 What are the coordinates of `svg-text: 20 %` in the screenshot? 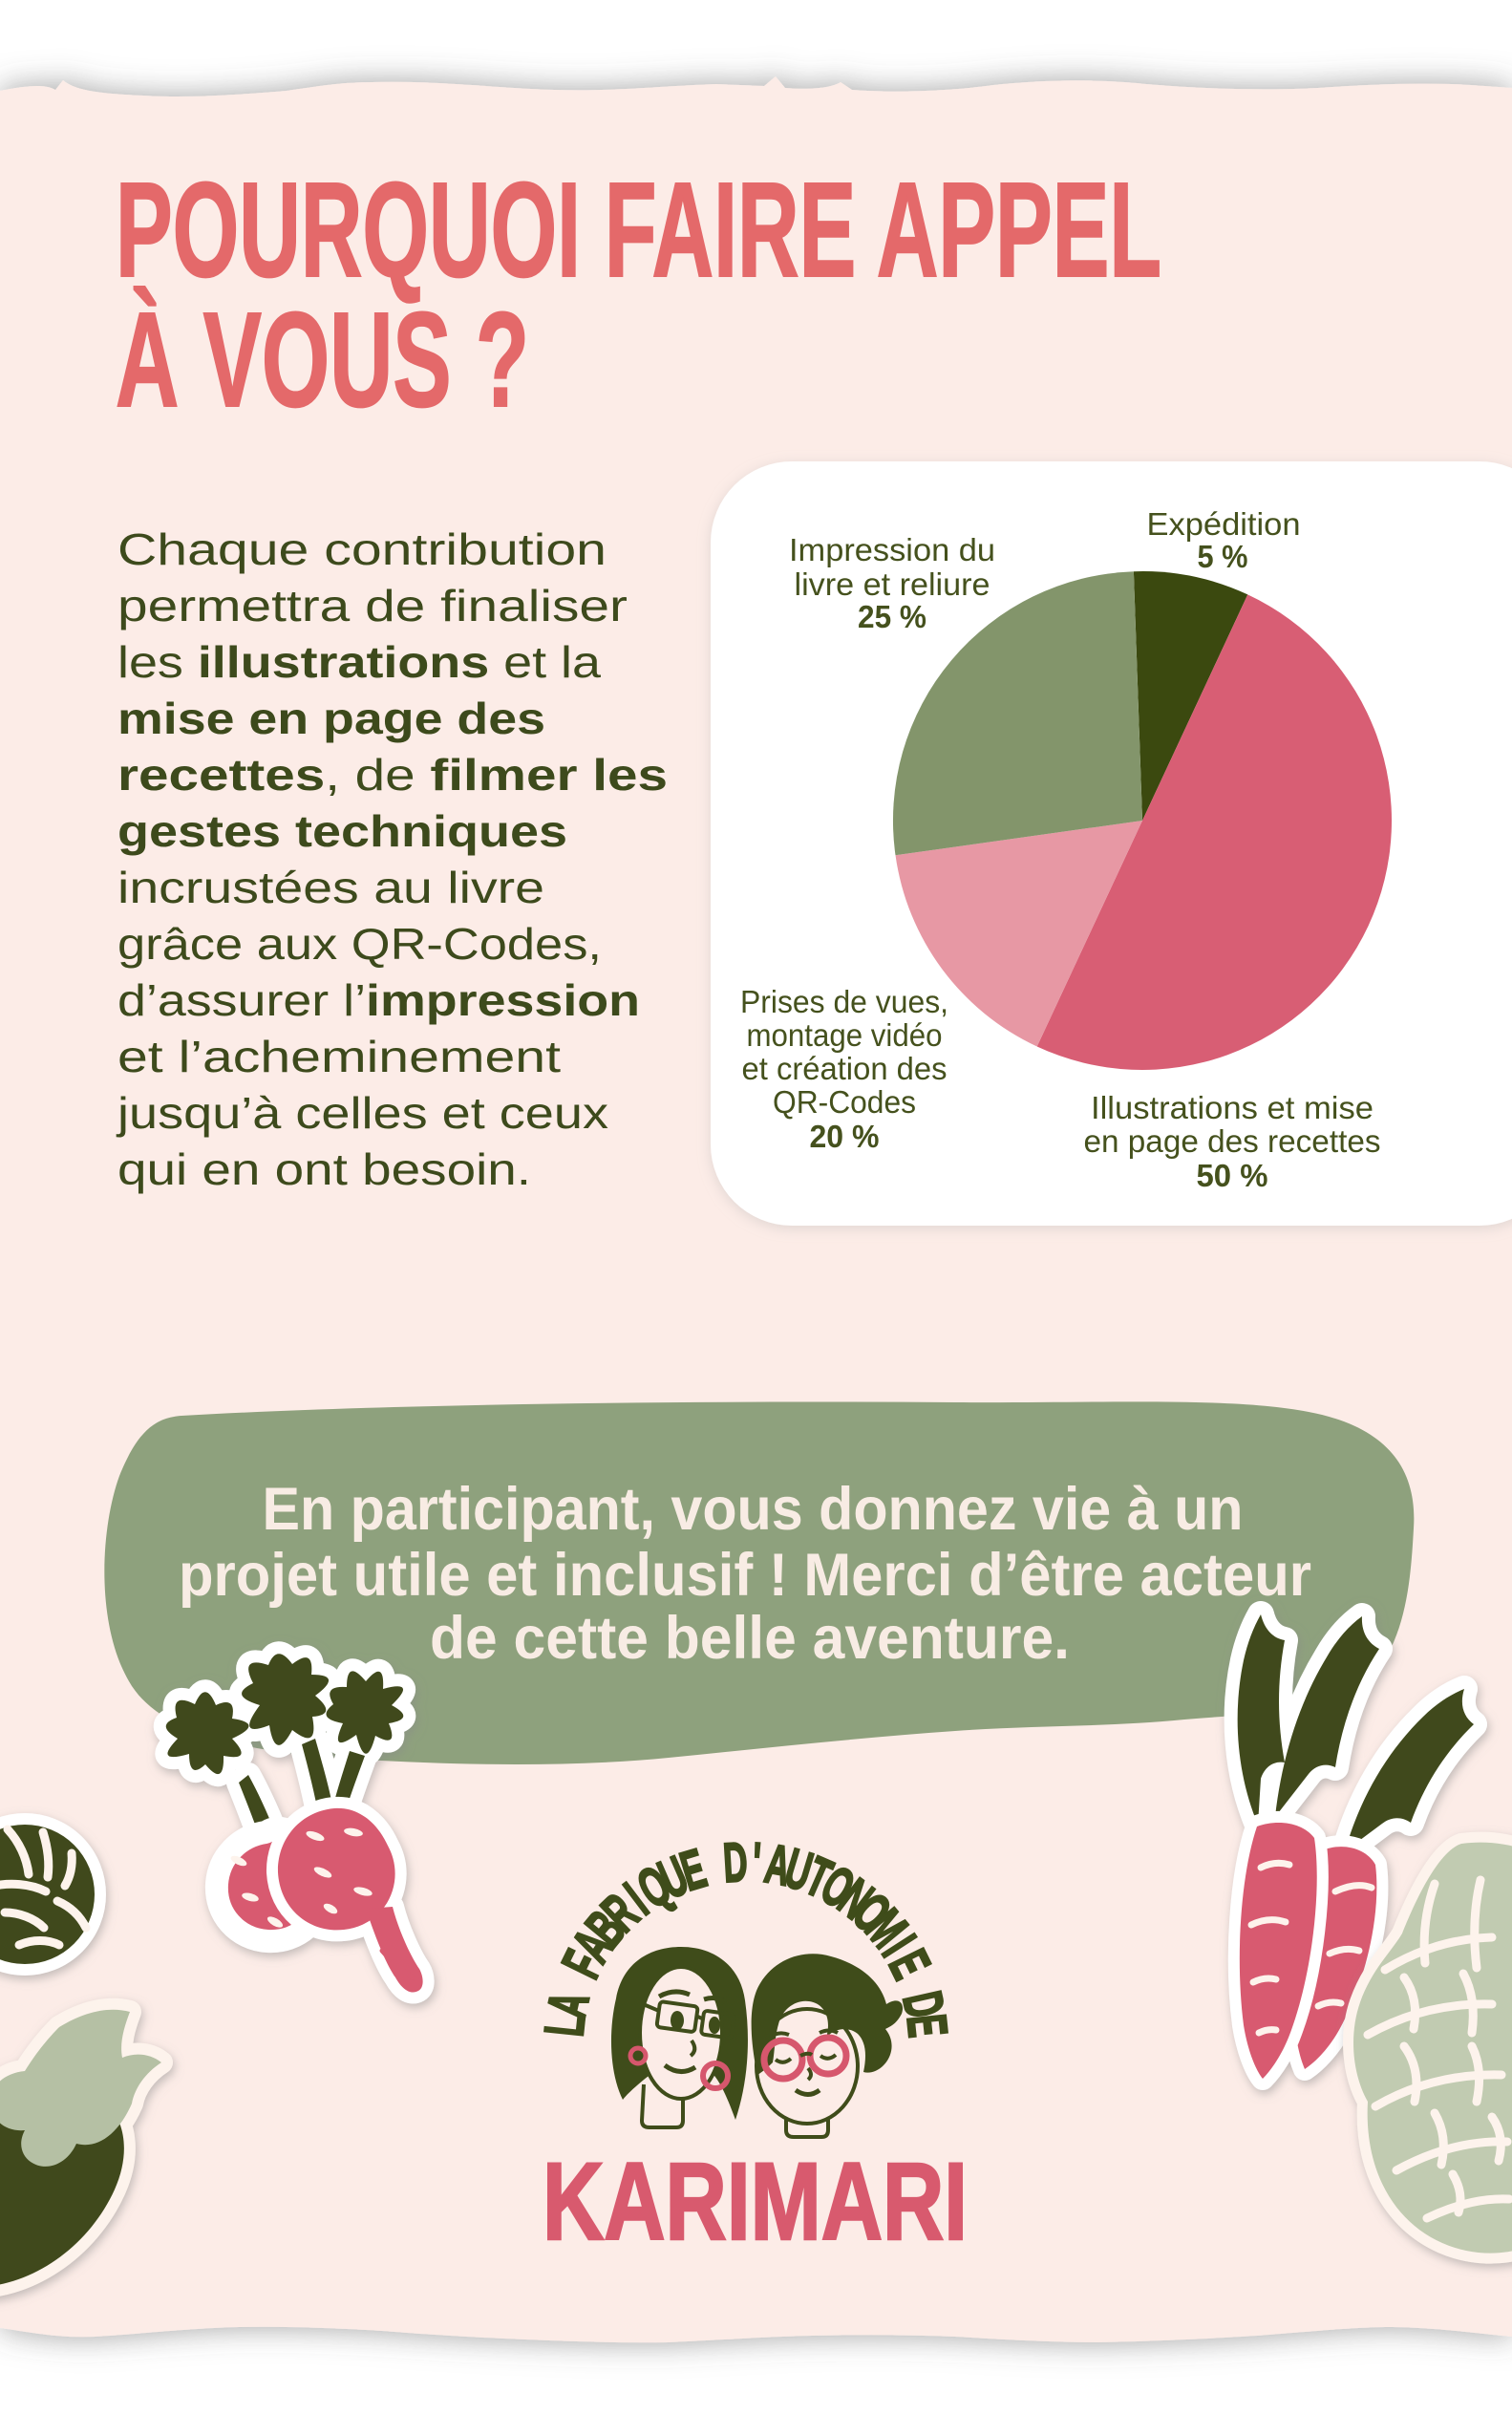 It's located at (845, 1137).